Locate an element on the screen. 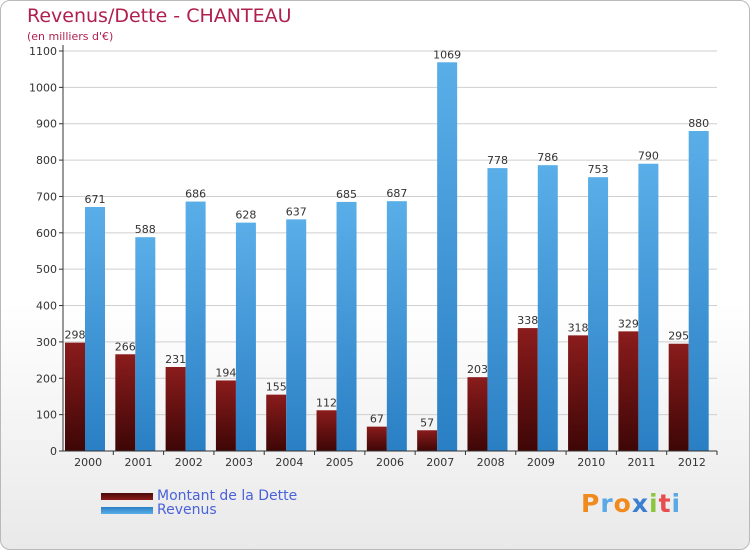 Image resolution: width=750 pixels, height=550 pixels. value-label-dette: 203 is located at coordinates (477, 369).